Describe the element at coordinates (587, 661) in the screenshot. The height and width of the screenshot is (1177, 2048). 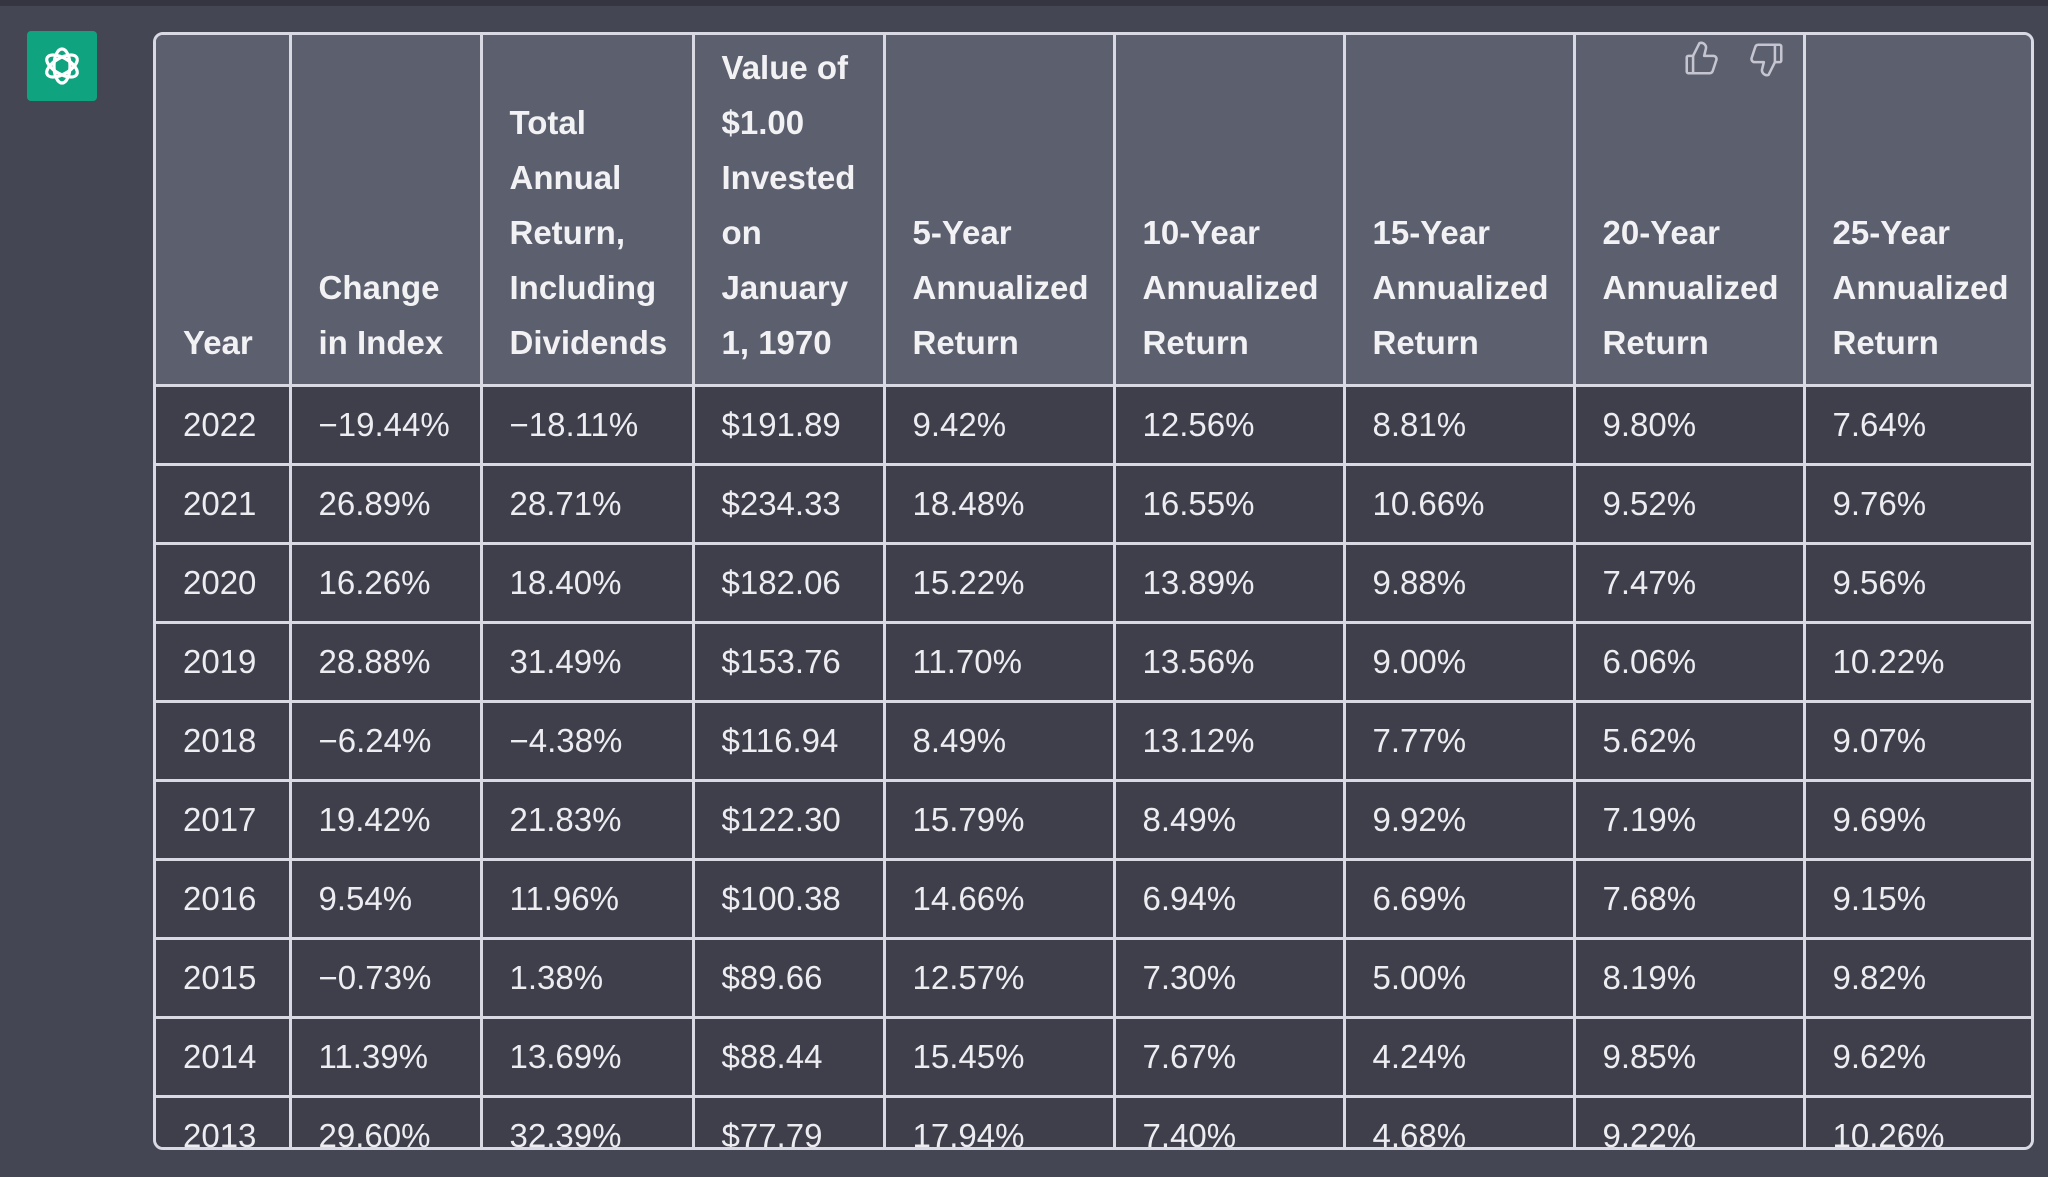
I see `table-cell-total-annual-return: 31.49%` at that location.